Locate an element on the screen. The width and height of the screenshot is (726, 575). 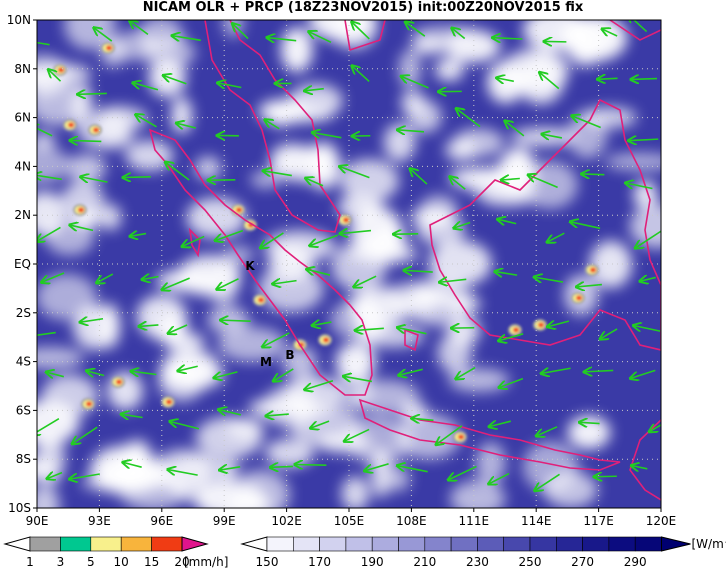
legend-label: 170 is located at coordinates (319, 562).